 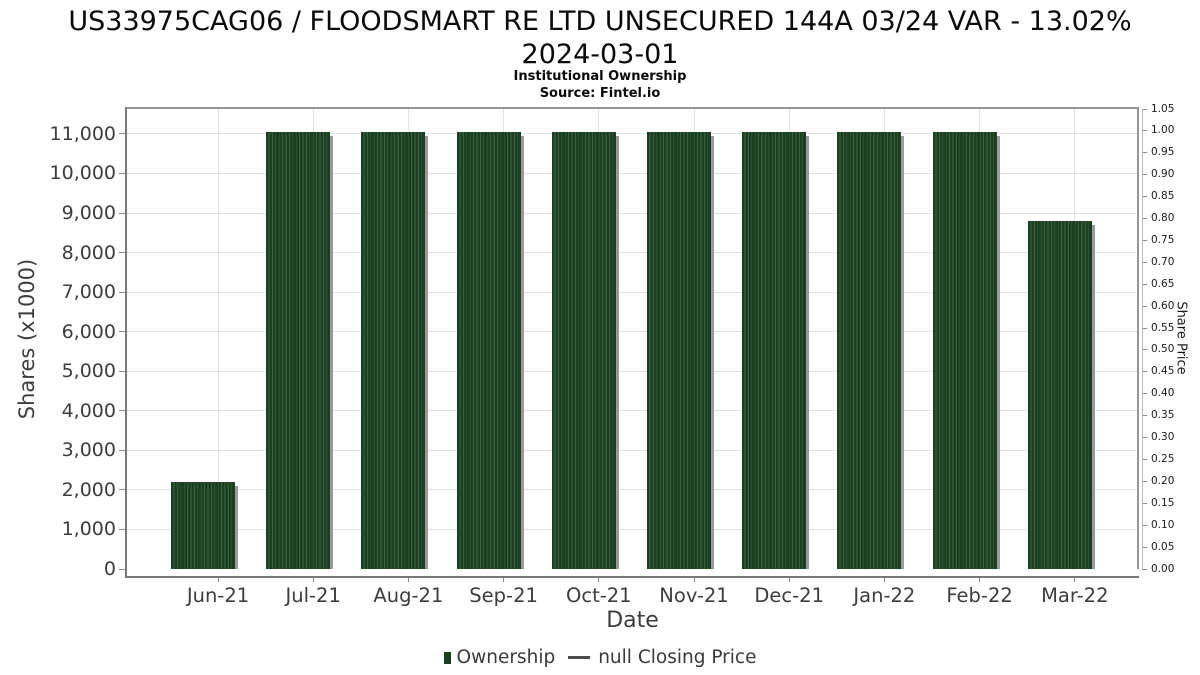 I want to click on x-axis-tick-label: Jul-21, so click(x=313, y=595).